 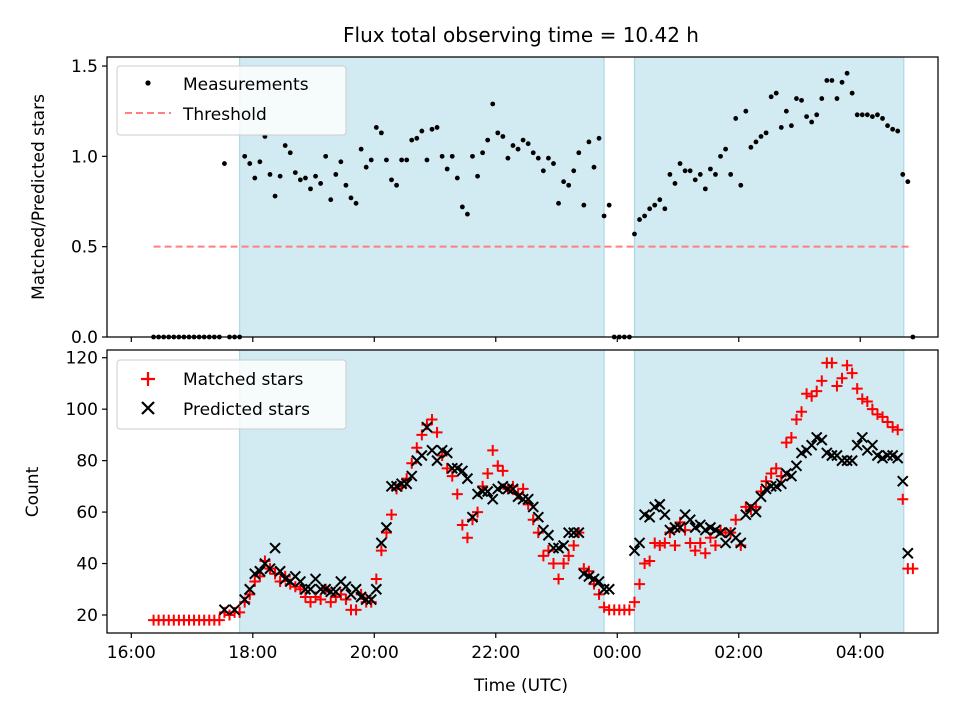 What do you see at coordinates (131, 653) in the screenshot?
I see `x-tick-label: 16:00` at bounding box center [131, 653].